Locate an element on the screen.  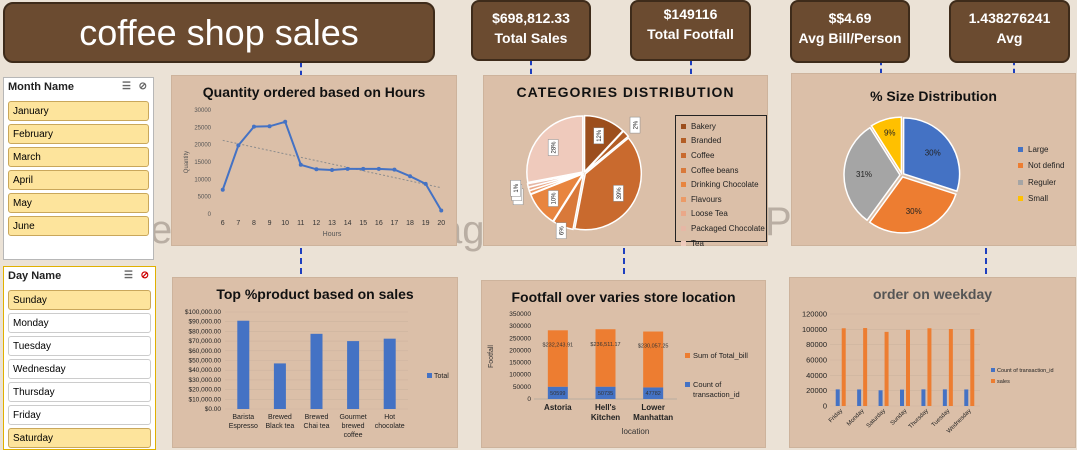
slicer-item: Sunday is located at coordinates (79, 300).